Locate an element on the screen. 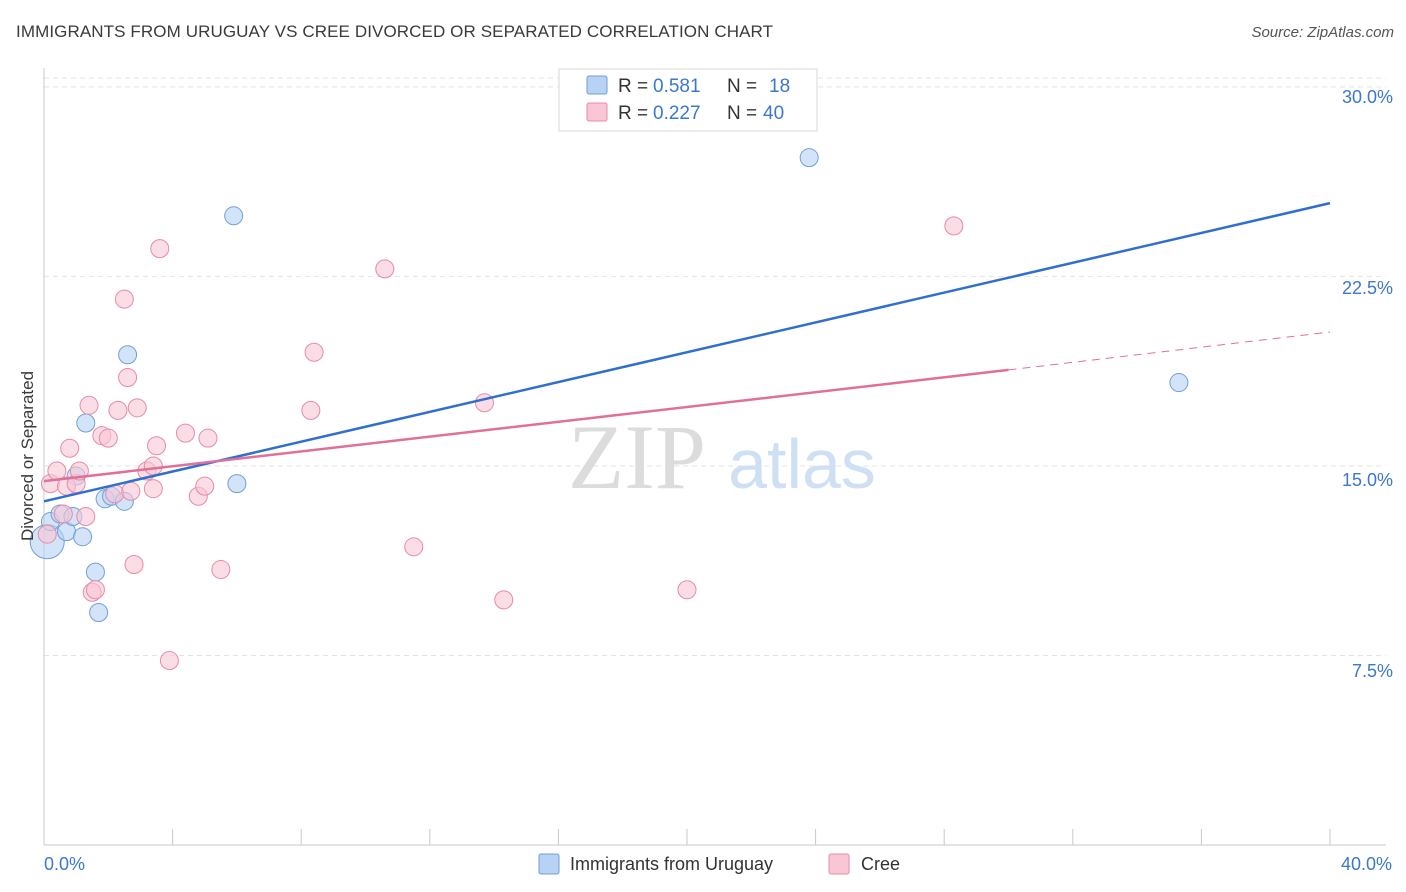  trend-line-cree is located at coordinates (526, 425).